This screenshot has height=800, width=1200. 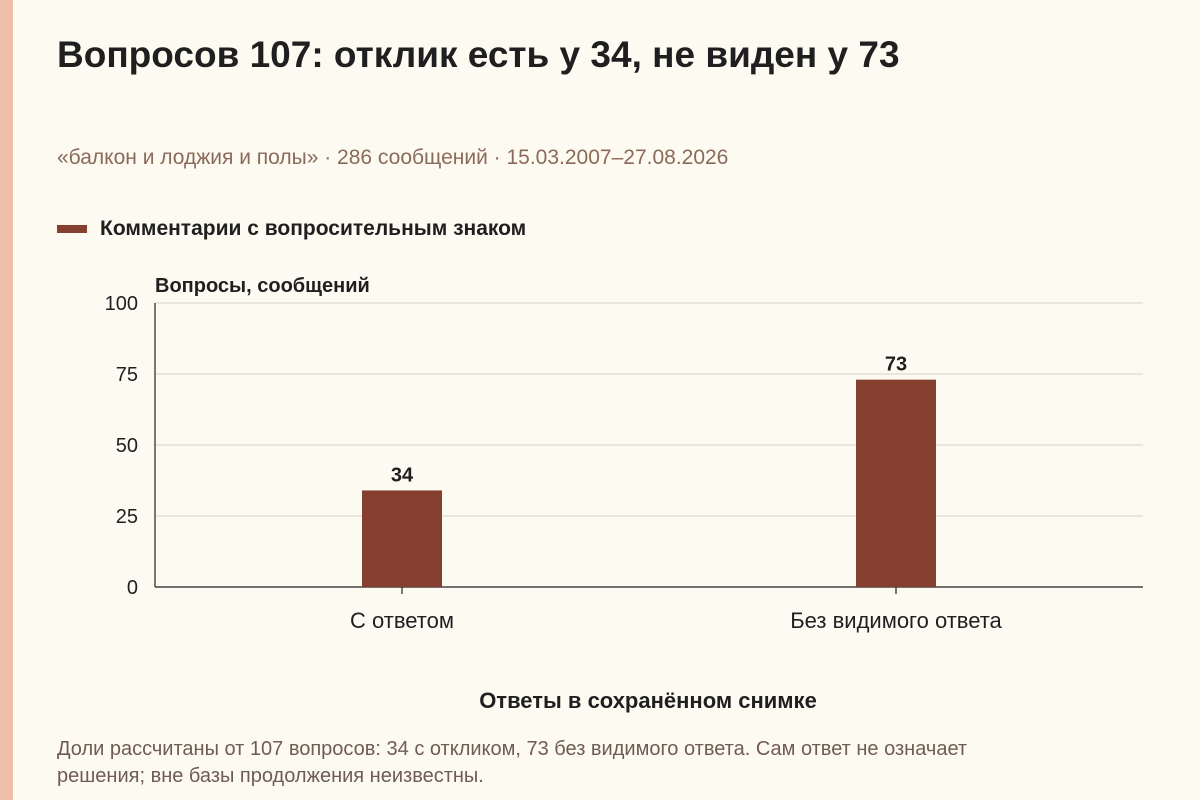 I want to click on data-label: 73, so click(x=896, y=365).